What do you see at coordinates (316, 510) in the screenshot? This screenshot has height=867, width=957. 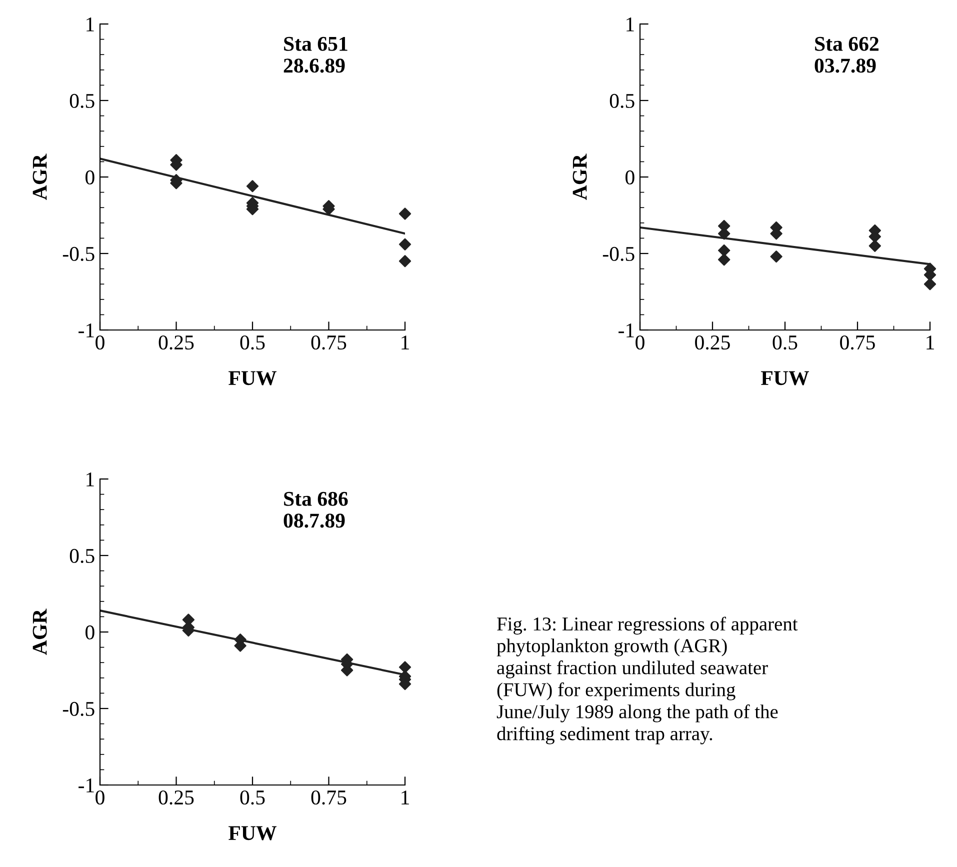 I see `annotation: Sta 686 08.7.89` at bounding box center [316, 510].